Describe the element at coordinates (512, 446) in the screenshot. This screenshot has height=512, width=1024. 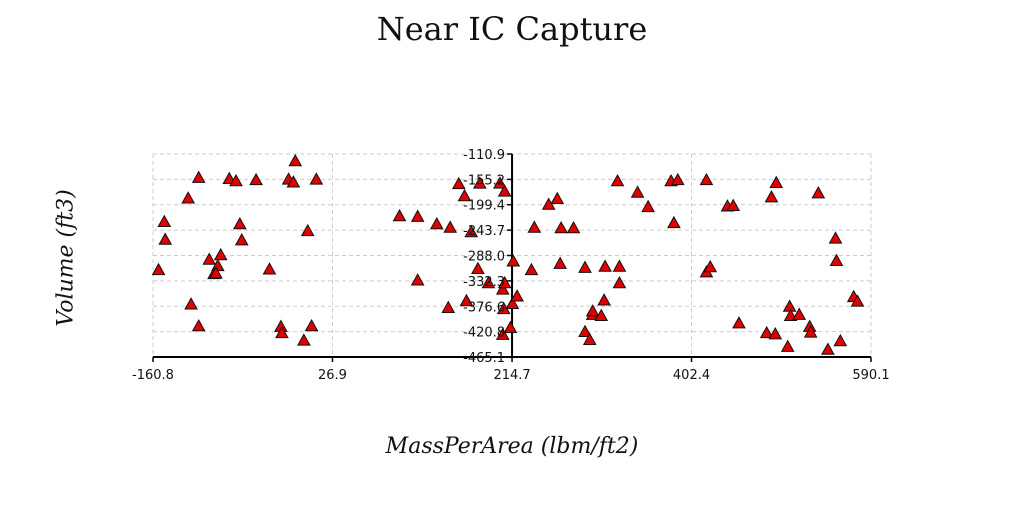
I see `x-axis-label: MassPerArea (lbm/ft2)` at that location.